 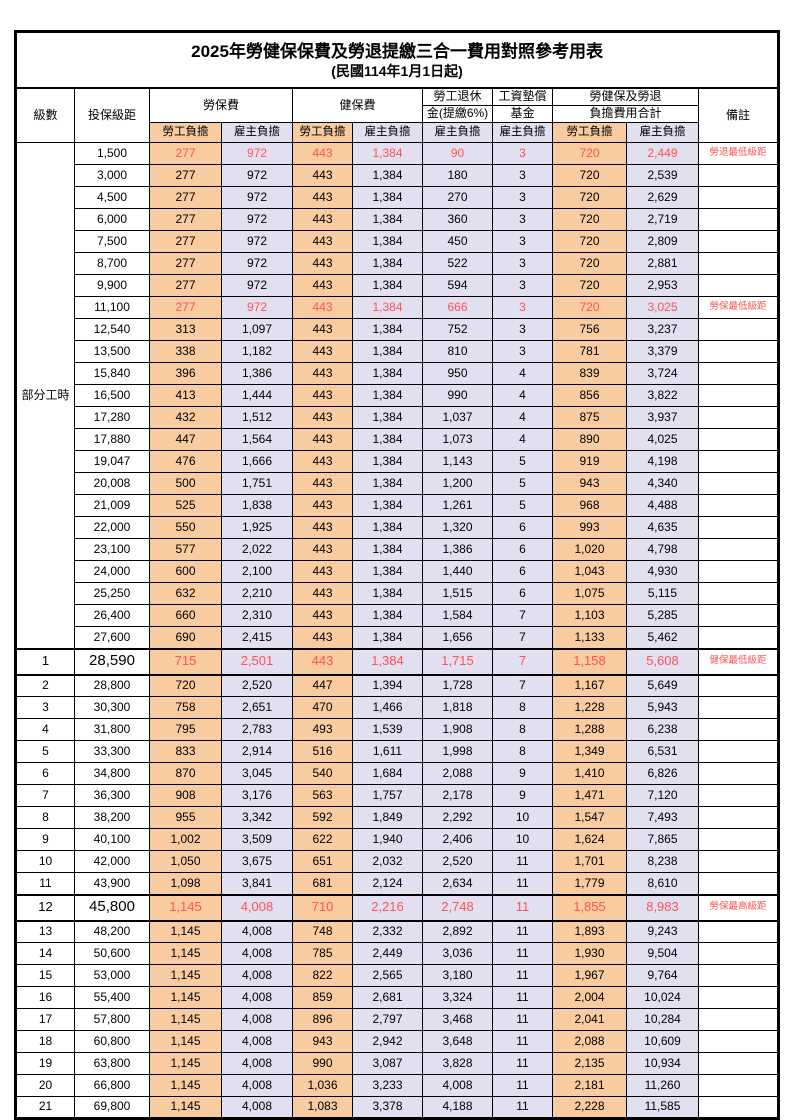 What do you see at coordinates (322, 931) in the screenshot?
I see `cell-health-employee: 748` at bounding box center [322, 931].